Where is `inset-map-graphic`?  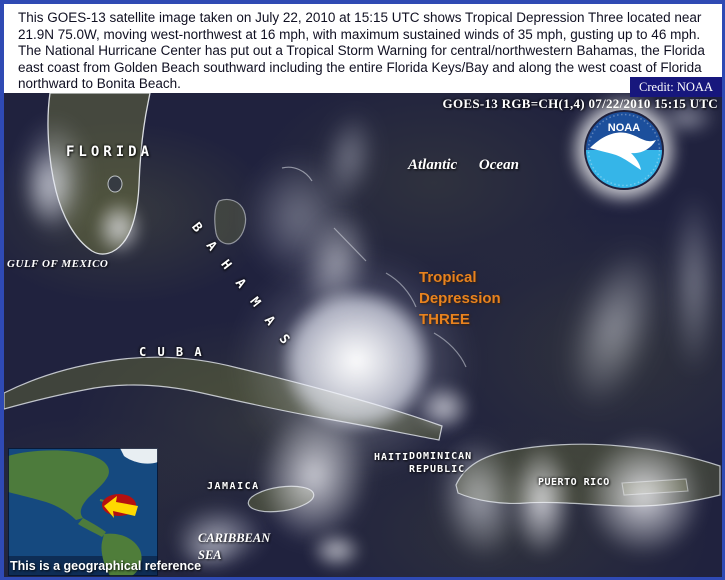 inset-map-graphic is located at coordinates (83, 512).